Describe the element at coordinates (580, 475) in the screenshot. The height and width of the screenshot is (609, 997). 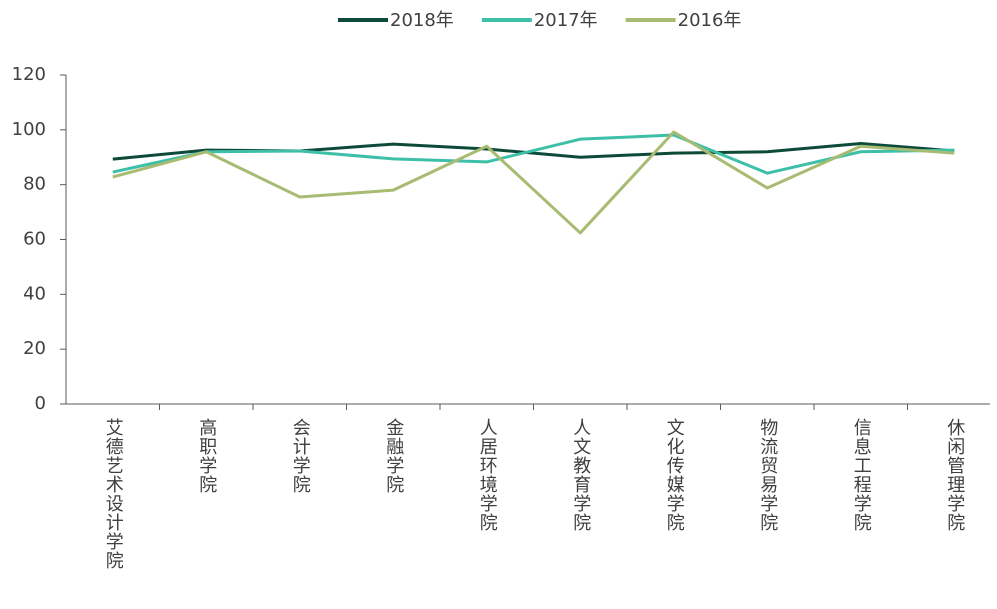
I see `x-tick-label: 人文教育学院` at that location.